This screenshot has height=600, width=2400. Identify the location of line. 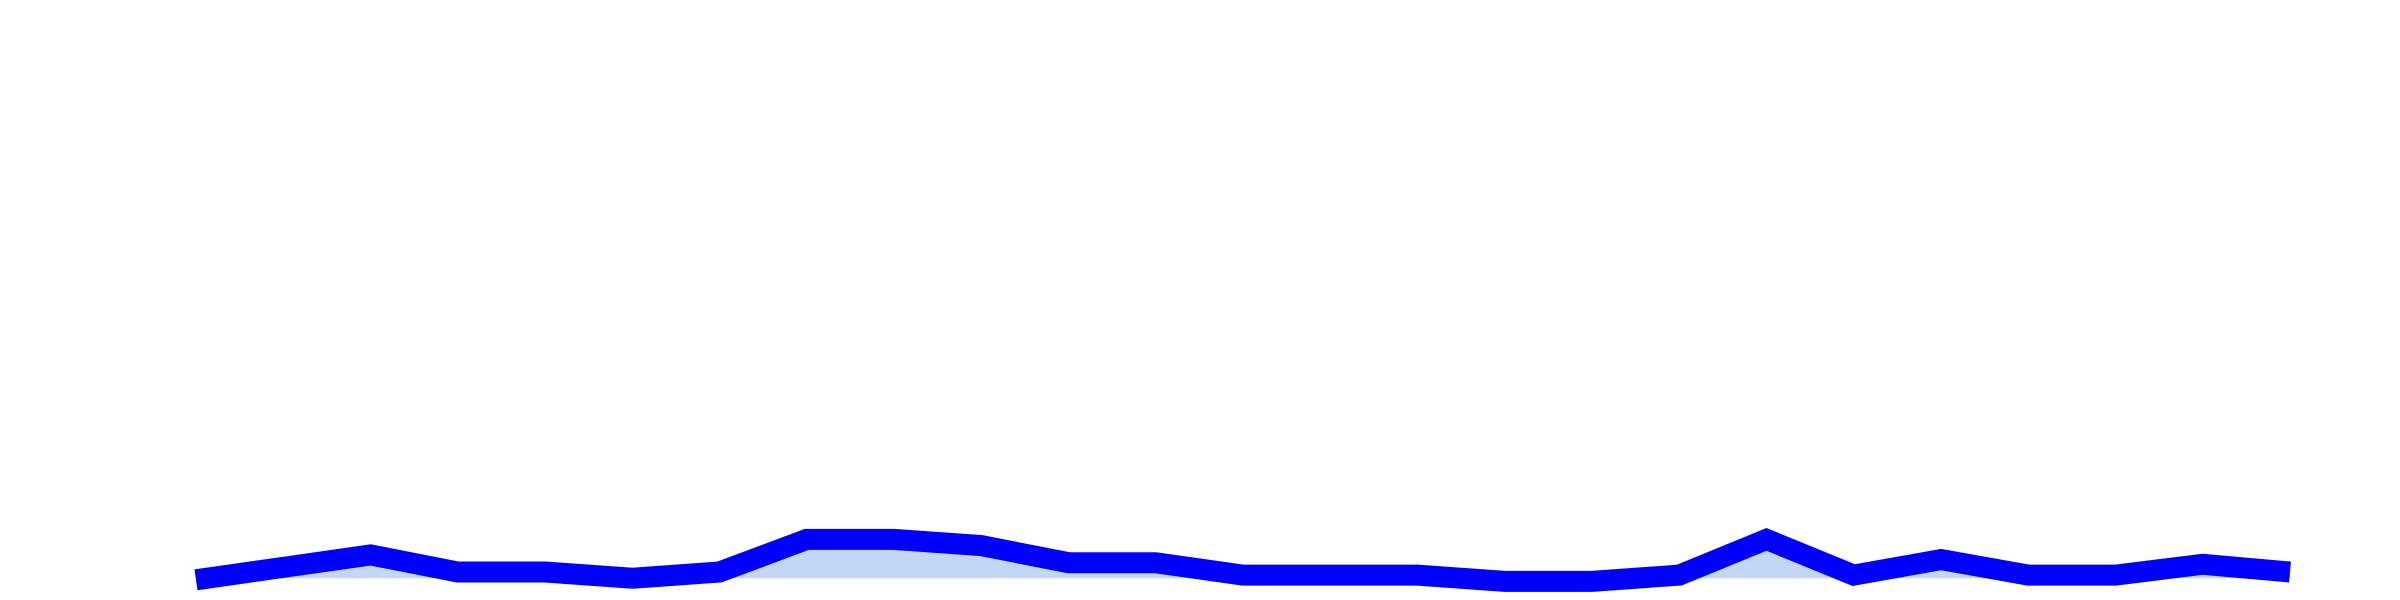
(1242, 560).